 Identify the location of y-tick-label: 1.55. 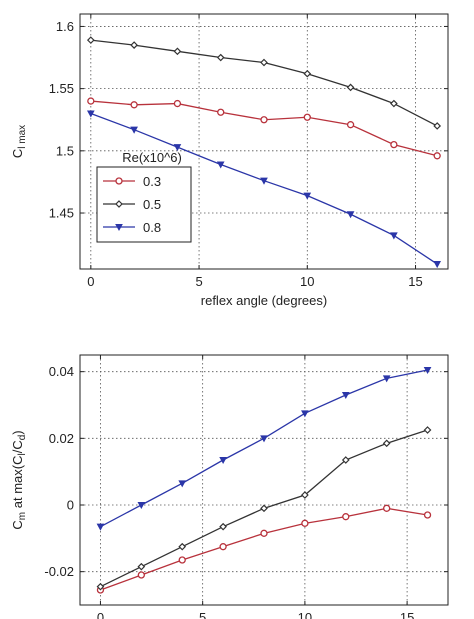
(61, 88).